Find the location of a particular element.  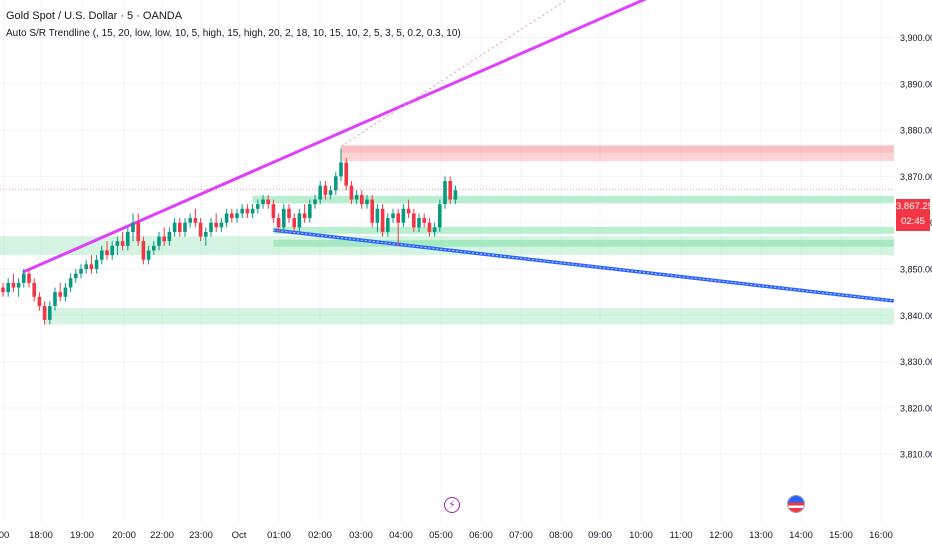

time-tick-label: 07:00 is located at coordinates (521, 535).